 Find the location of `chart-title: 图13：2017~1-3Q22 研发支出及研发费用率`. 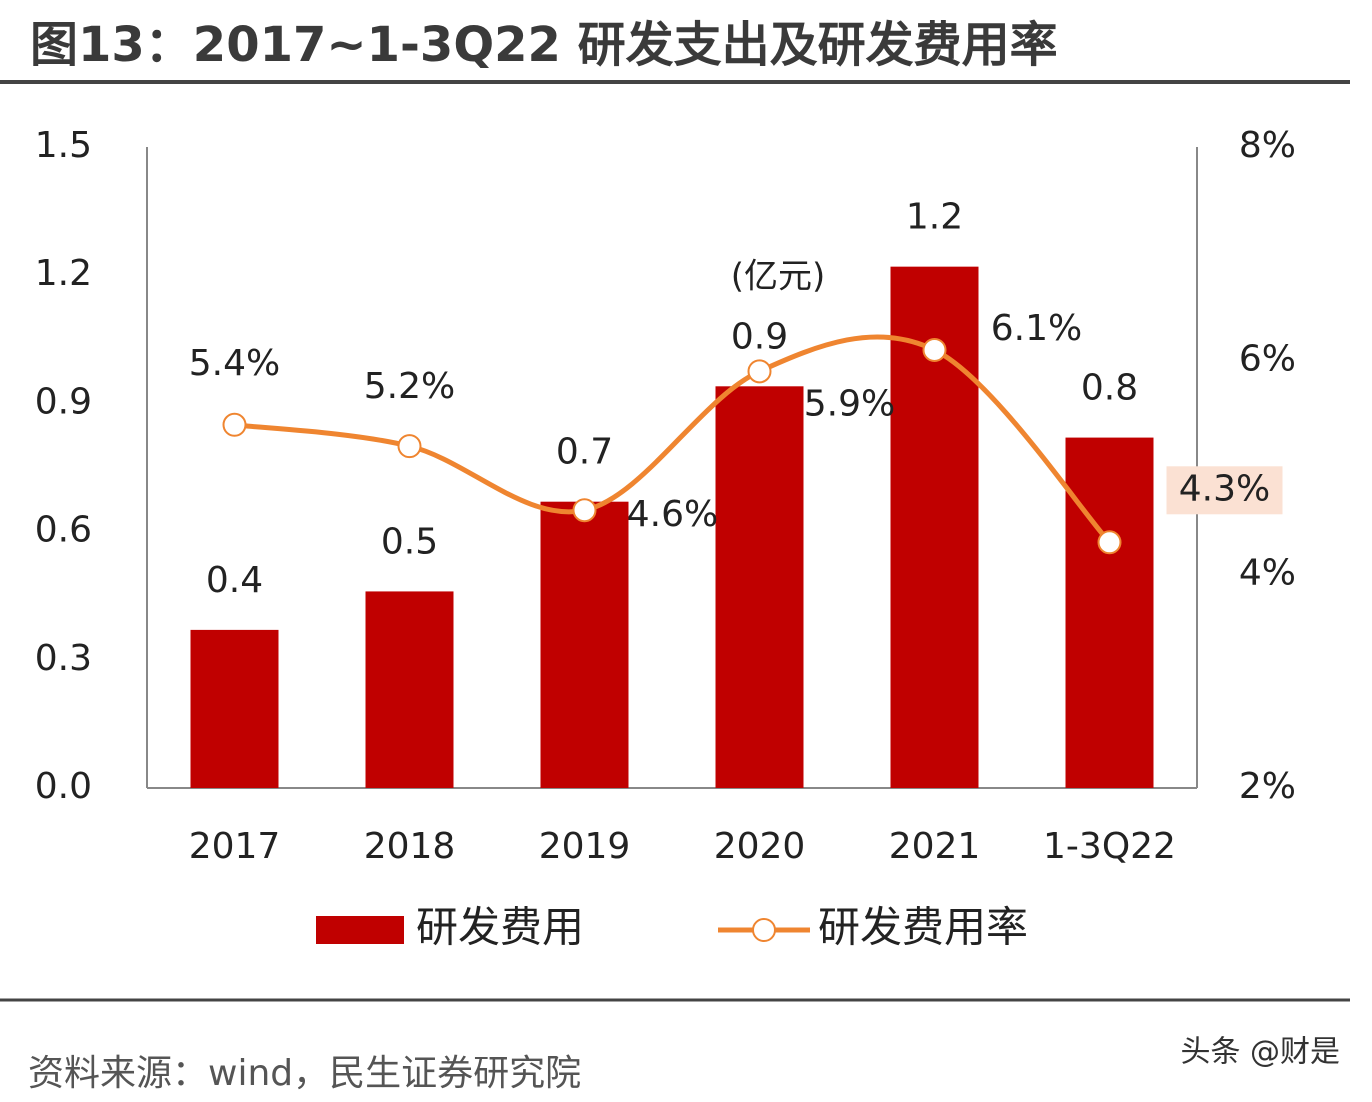

chart-title: 图13：2017~1-3Q22 研发支出及研发费用率 is located at coordinates (544, 45).